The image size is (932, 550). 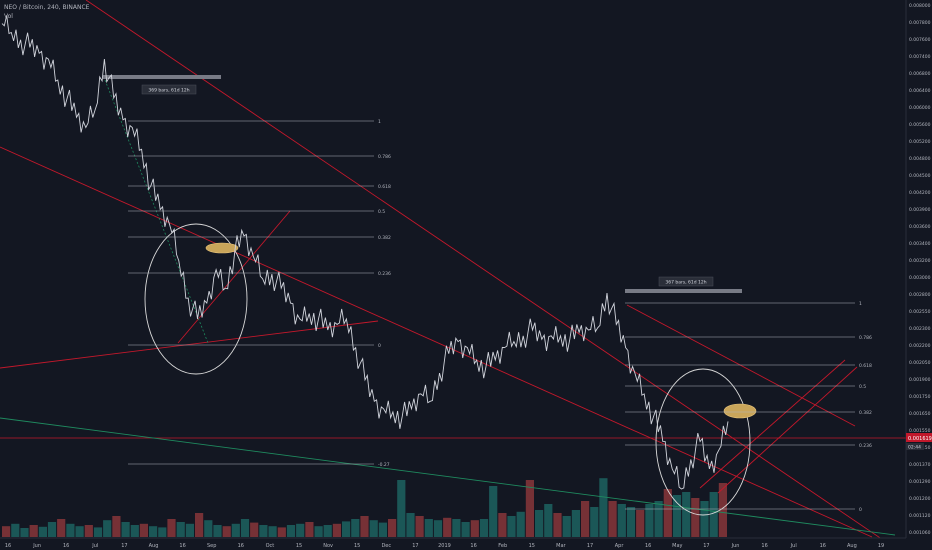 I want to click on current-price-badge, so click(x=919, y=437).